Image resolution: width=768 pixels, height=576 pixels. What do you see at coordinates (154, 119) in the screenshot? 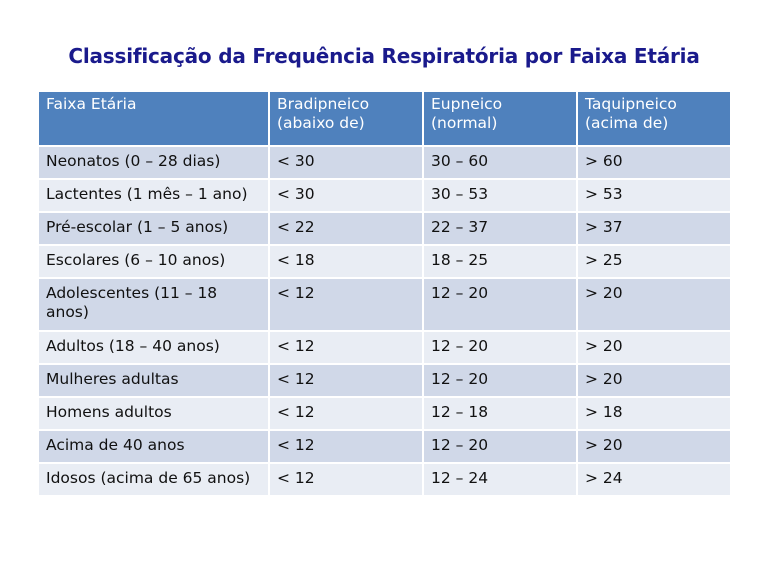
I see `header-faixa-etaria: Faixa Etária` at bounding box center [154, 119].